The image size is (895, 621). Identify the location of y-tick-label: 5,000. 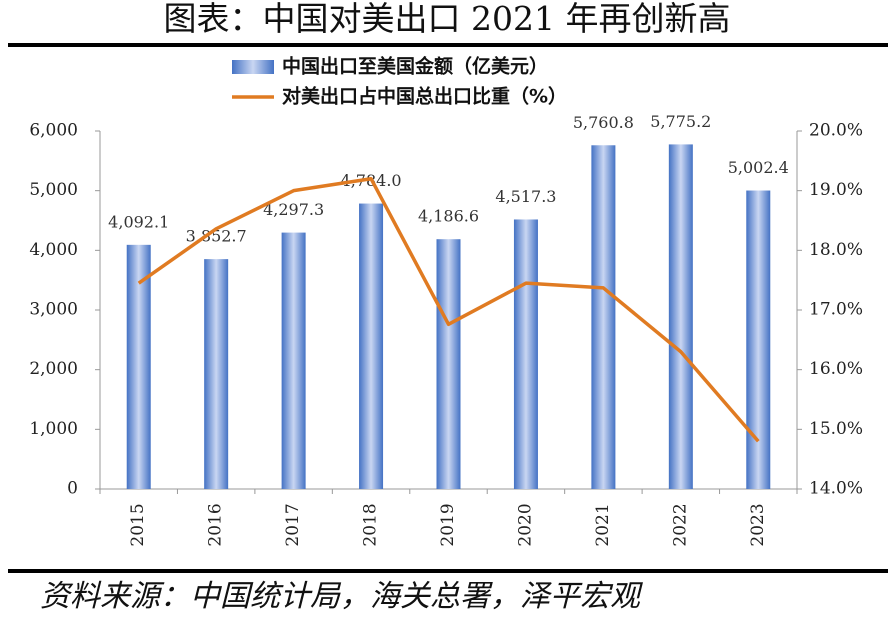
(53, 190).